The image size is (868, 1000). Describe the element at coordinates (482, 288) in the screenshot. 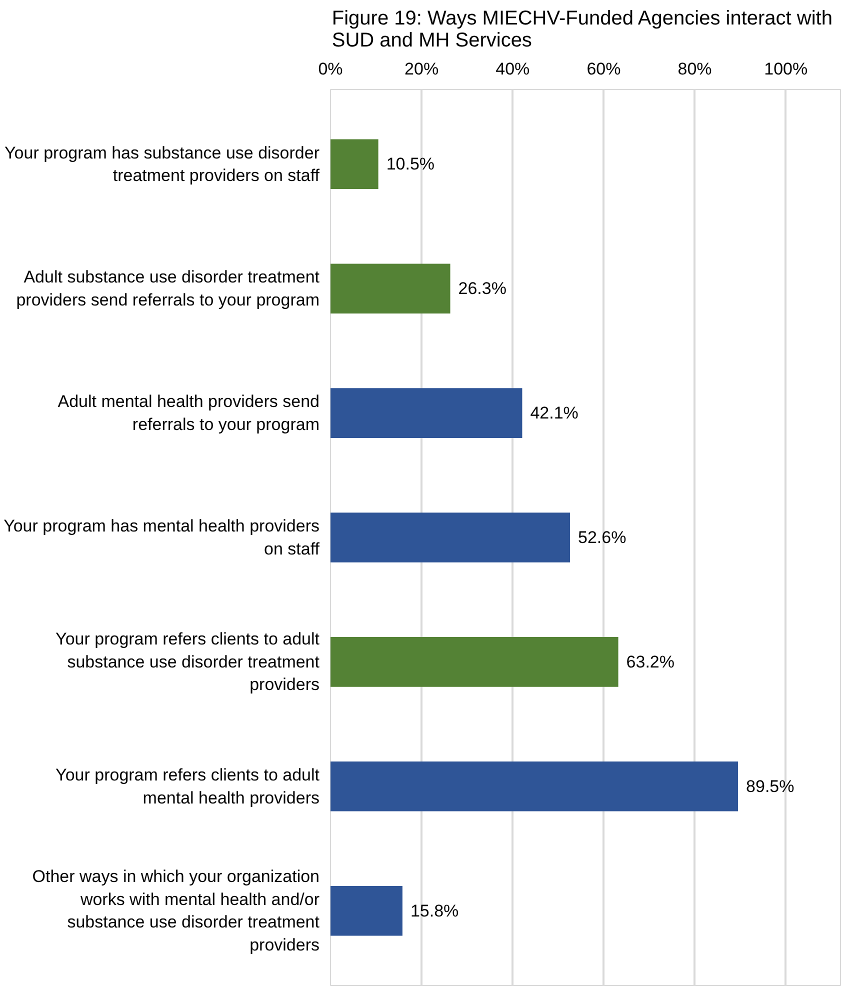

I see `data-label: 26.3%` at that location.